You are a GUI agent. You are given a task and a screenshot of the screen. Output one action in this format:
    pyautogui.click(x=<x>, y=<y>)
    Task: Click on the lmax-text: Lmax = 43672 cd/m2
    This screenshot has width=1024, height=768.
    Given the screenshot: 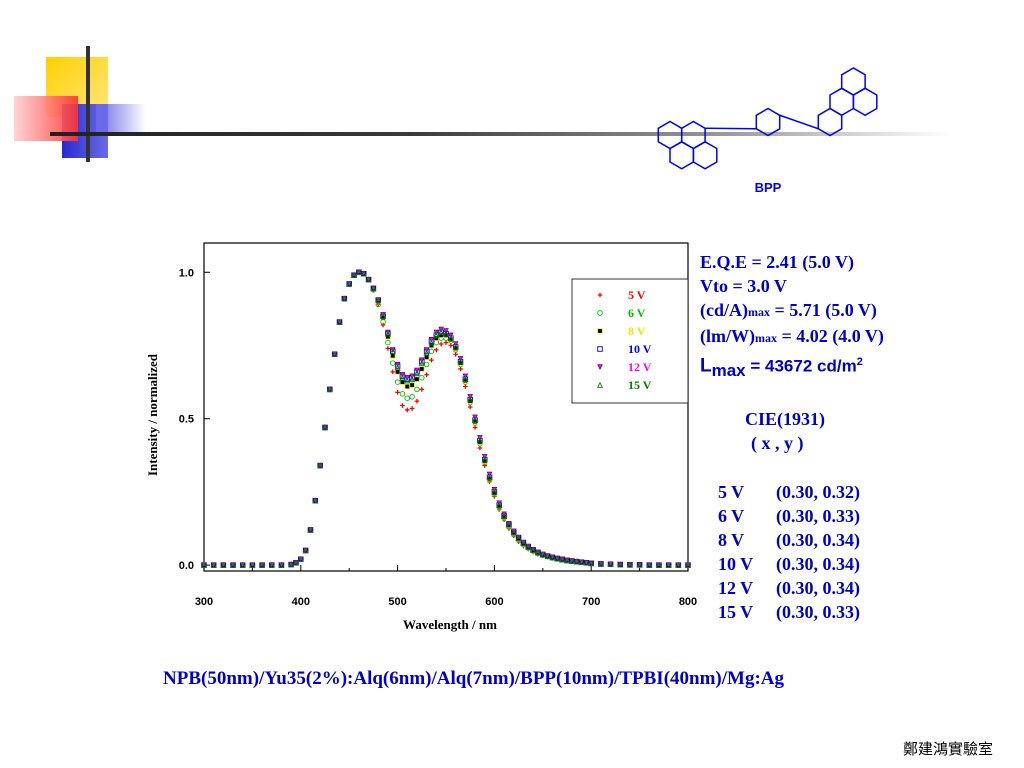 What is the action you would take?
    pyautogui.click(x=860, y=366)
    